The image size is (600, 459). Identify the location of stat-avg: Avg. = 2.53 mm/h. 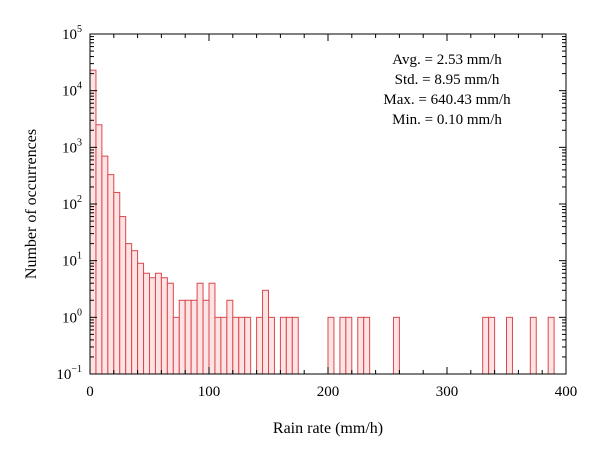
(447, 60).